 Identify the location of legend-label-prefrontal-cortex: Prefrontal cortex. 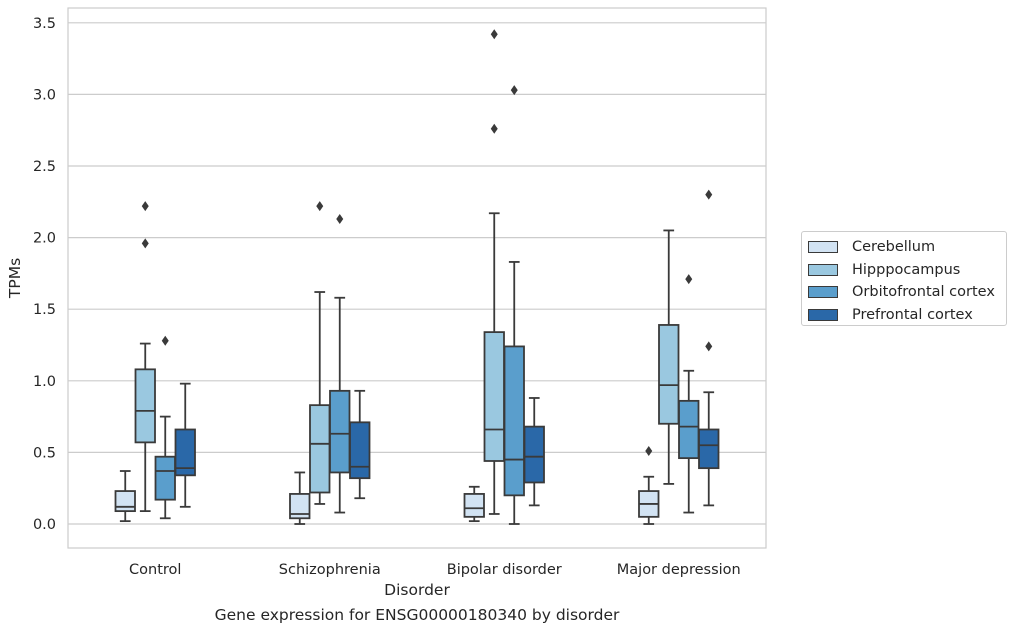
(912, 314).